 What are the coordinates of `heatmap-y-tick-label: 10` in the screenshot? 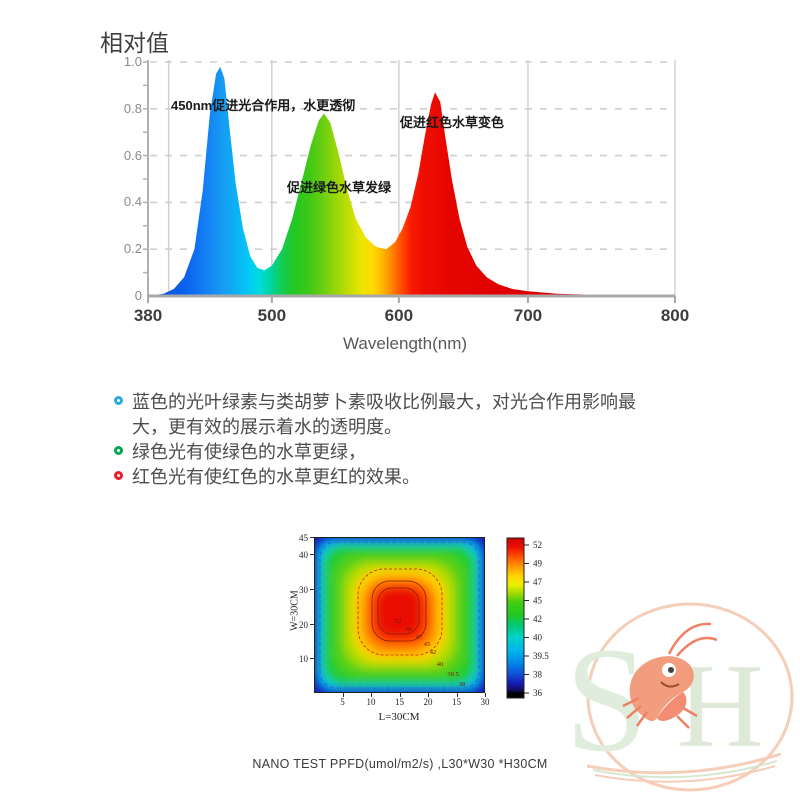 It's located at (303, 659).